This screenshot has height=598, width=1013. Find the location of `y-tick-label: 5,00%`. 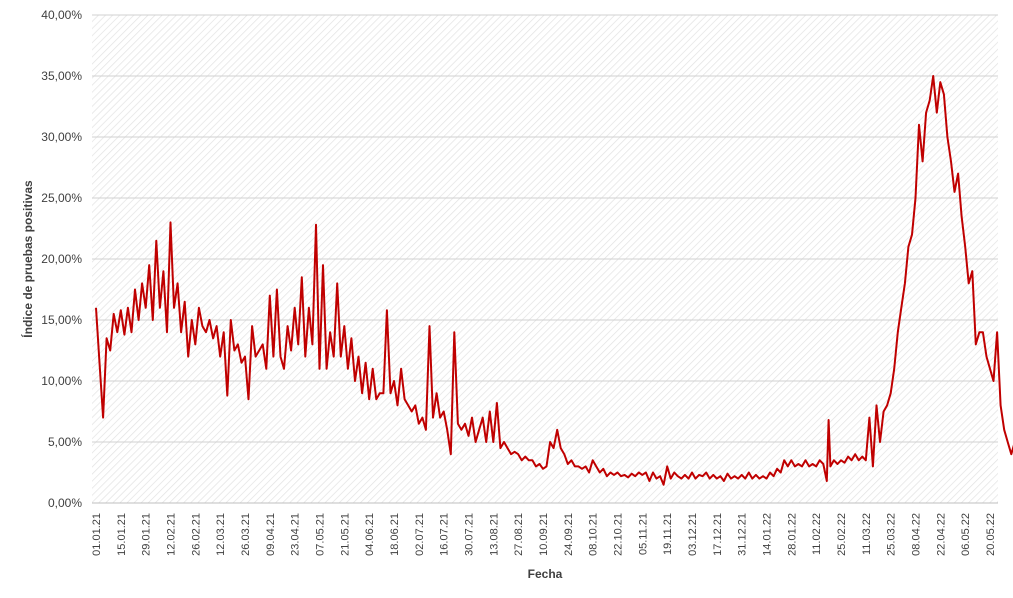

y-tick-label: 5,00% is located at coordinates (65, 442).